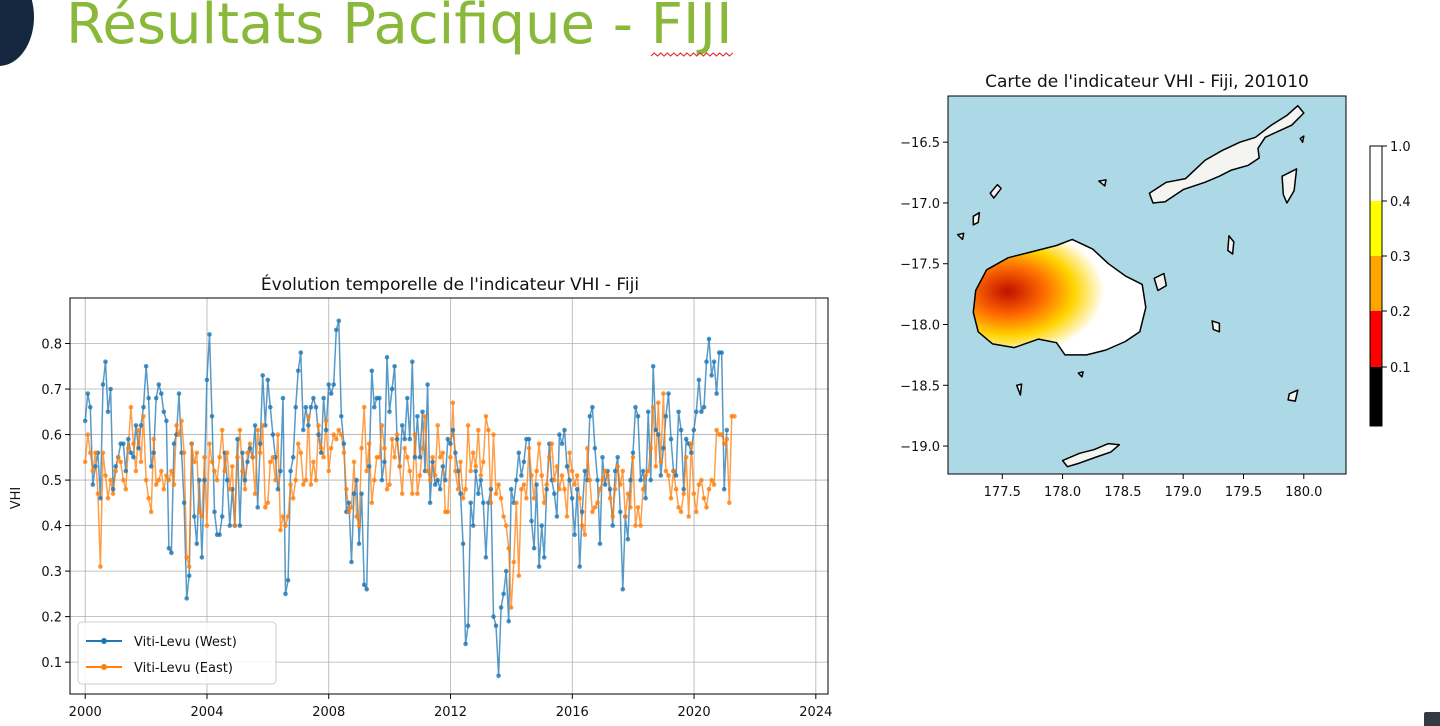 This screenshot has height=726, width=1440. Describe the element at coordinates (17, 33) in the screenshot. I see `corner-logo` at that location.